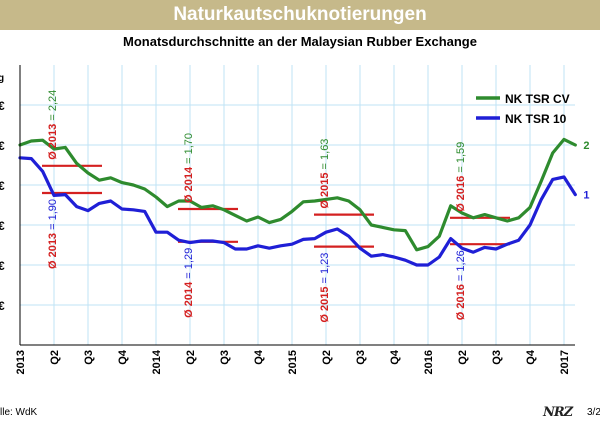  Describe the element at coordinates (461, 177) in the screenshot. I see `average-label: Ø 2016 = 1,59` at that location.